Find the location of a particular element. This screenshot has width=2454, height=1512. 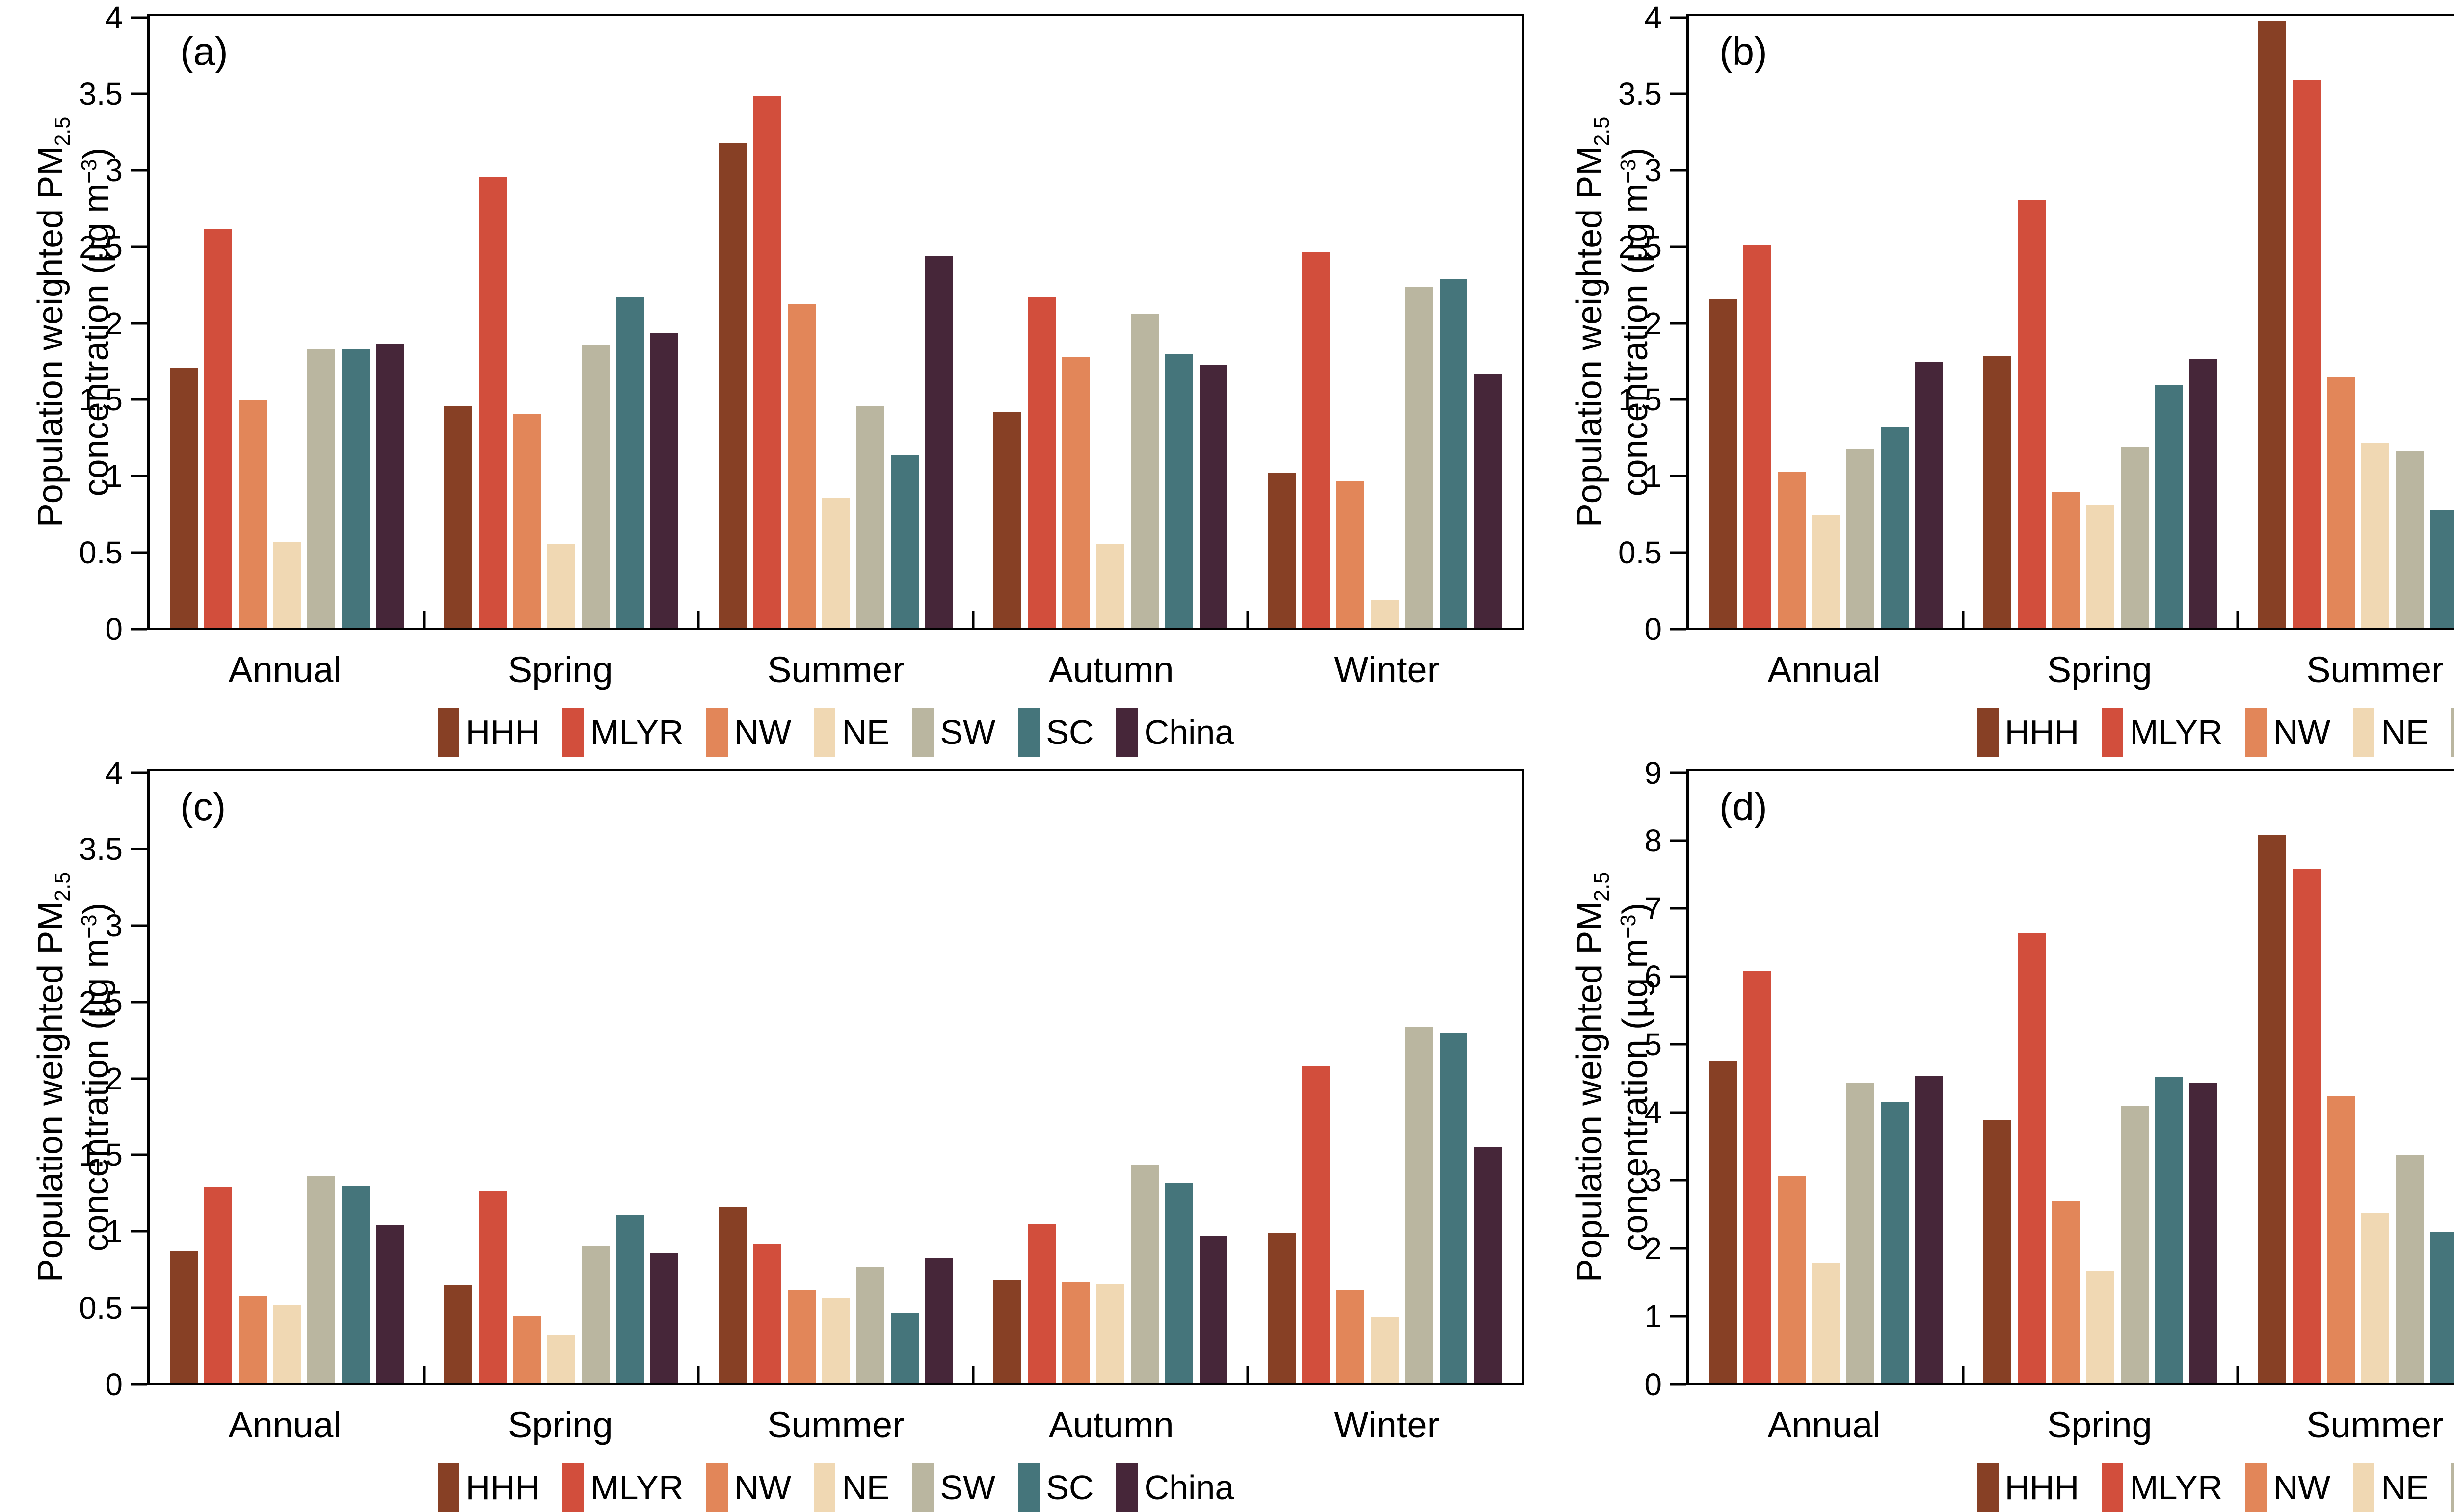

y-axis-label-line1: Population weighted PM is located at coordinates (1589, 1092).